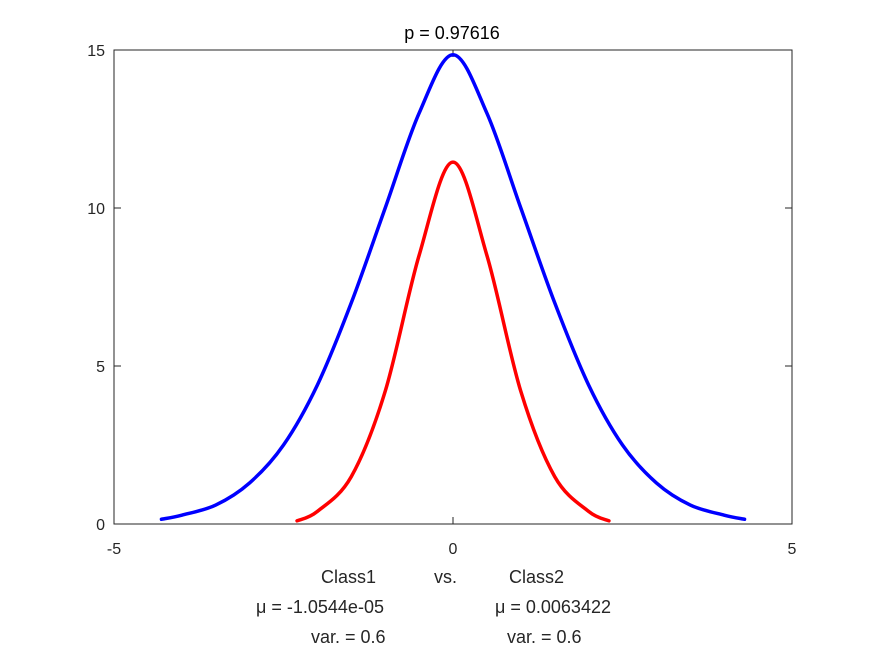 The image size is (875, 656). I want to click on class2-label: Class2, so click(537, 577).